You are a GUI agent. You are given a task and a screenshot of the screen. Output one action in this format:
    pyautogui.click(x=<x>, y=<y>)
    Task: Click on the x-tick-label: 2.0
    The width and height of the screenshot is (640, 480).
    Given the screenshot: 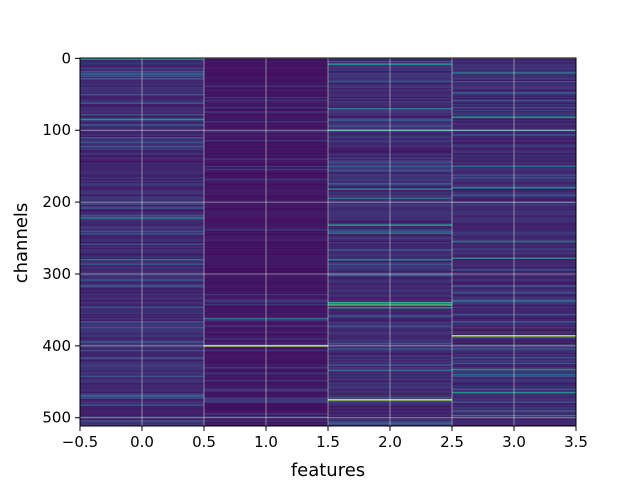 What is the action you would take?
    pyautogui.click(x=390, y=442)
    